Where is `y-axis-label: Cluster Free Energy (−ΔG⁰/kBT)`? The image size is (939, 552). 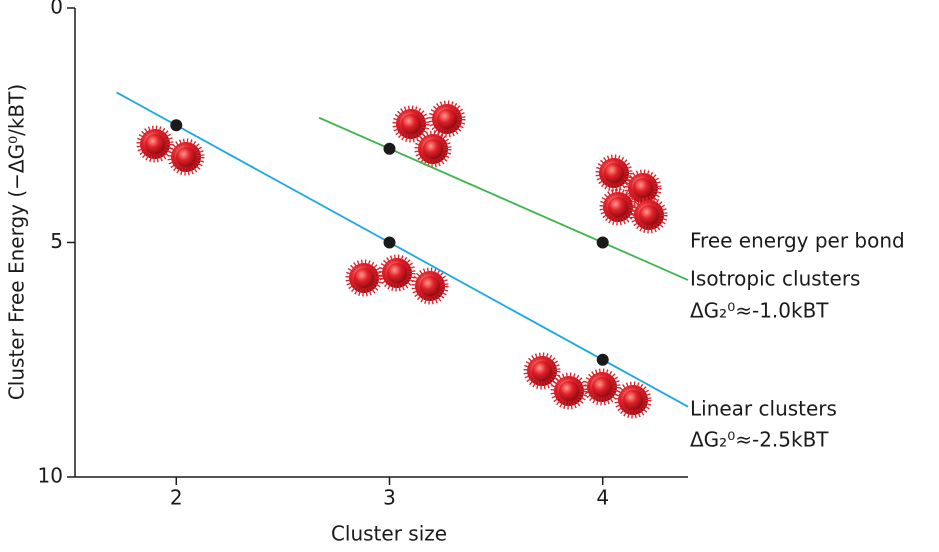
y-axis-label: Cluster Free Energy (−ΔG⁰/kBT) is located at coordinates (17, 242).